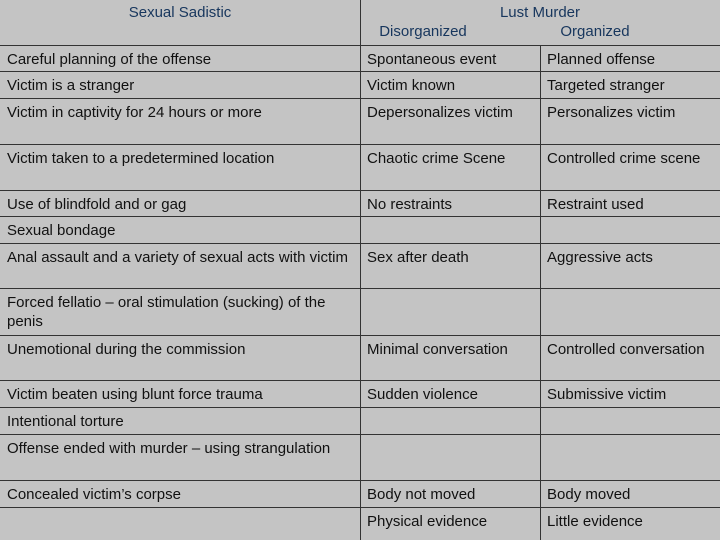 This screenshot has height=540, width=720. I want to click on header-left: Sexual Sadistic, so click(180, 12).